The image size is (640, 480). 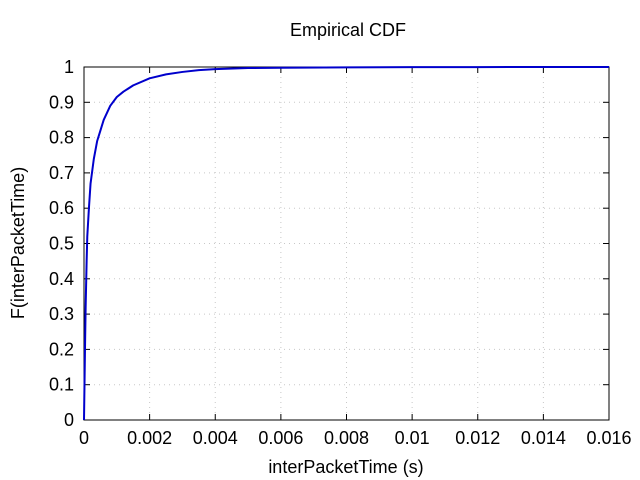 What do you see at coordinates (348, 30) in the screenshot?
I see `chart-title: Empirical CDF` at bounding box center [348, 30].